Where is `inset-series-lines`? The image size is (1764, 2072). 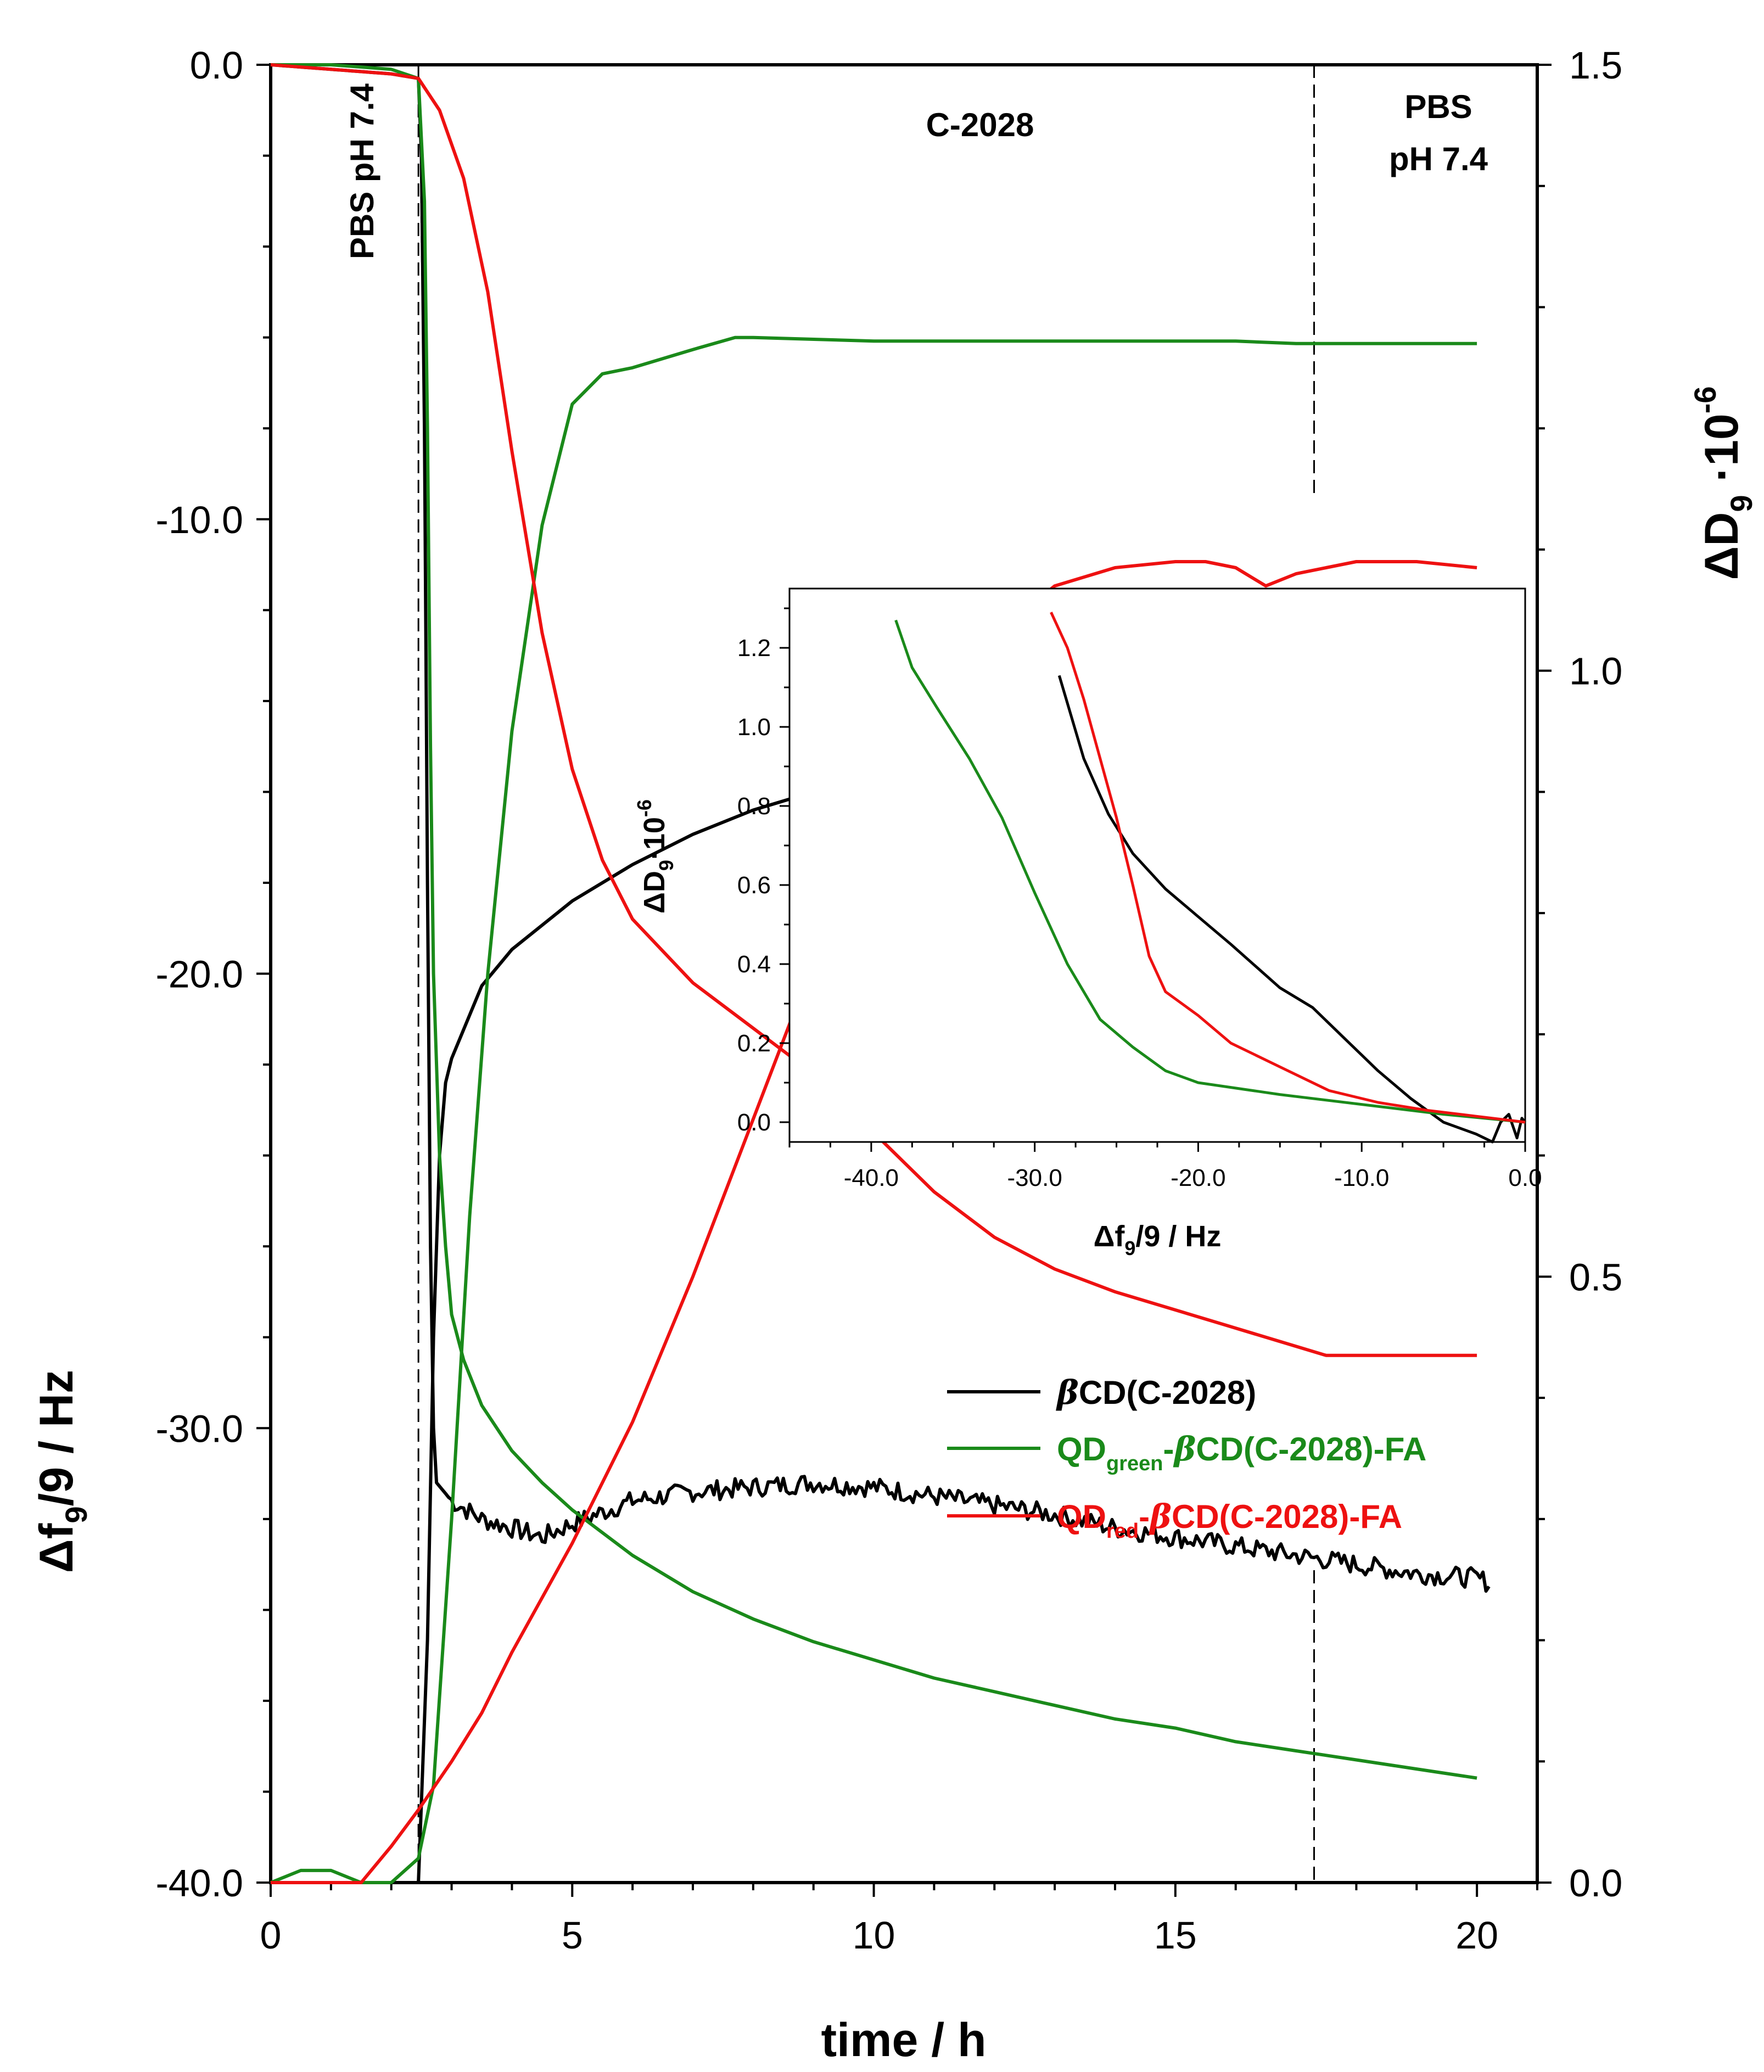
inset-series-lines is located at coordinates (1210, 878).